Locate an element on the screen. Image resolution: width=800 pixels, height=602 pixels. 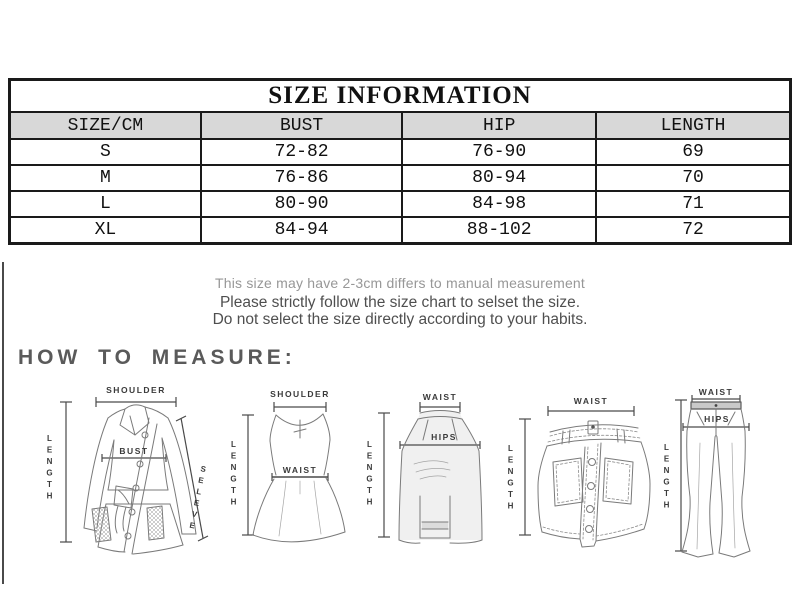
pencil-skirt-measure-lines is located at coordinates (429, 470).